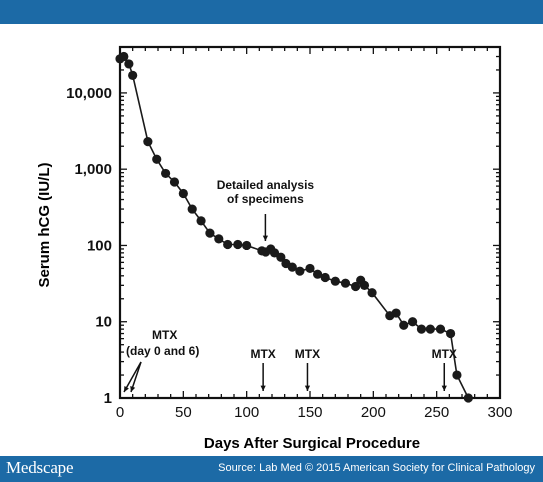 Image resolution: width=543 pixels, height=482 pixels. What do you see at coordinates (120, 412) in the screenshot?
I see `x-tick-label: 0` at bounding box center [120, 412].